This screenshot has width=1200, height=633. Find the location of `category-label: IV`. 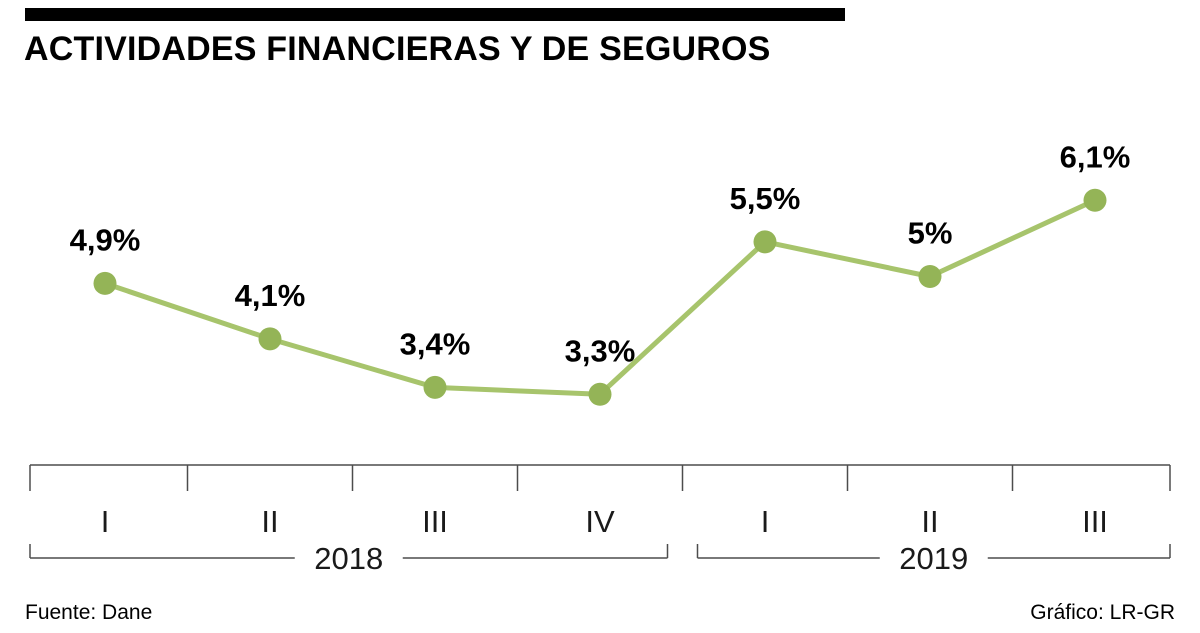

category-label: IV is located at coordinates (600, 521).